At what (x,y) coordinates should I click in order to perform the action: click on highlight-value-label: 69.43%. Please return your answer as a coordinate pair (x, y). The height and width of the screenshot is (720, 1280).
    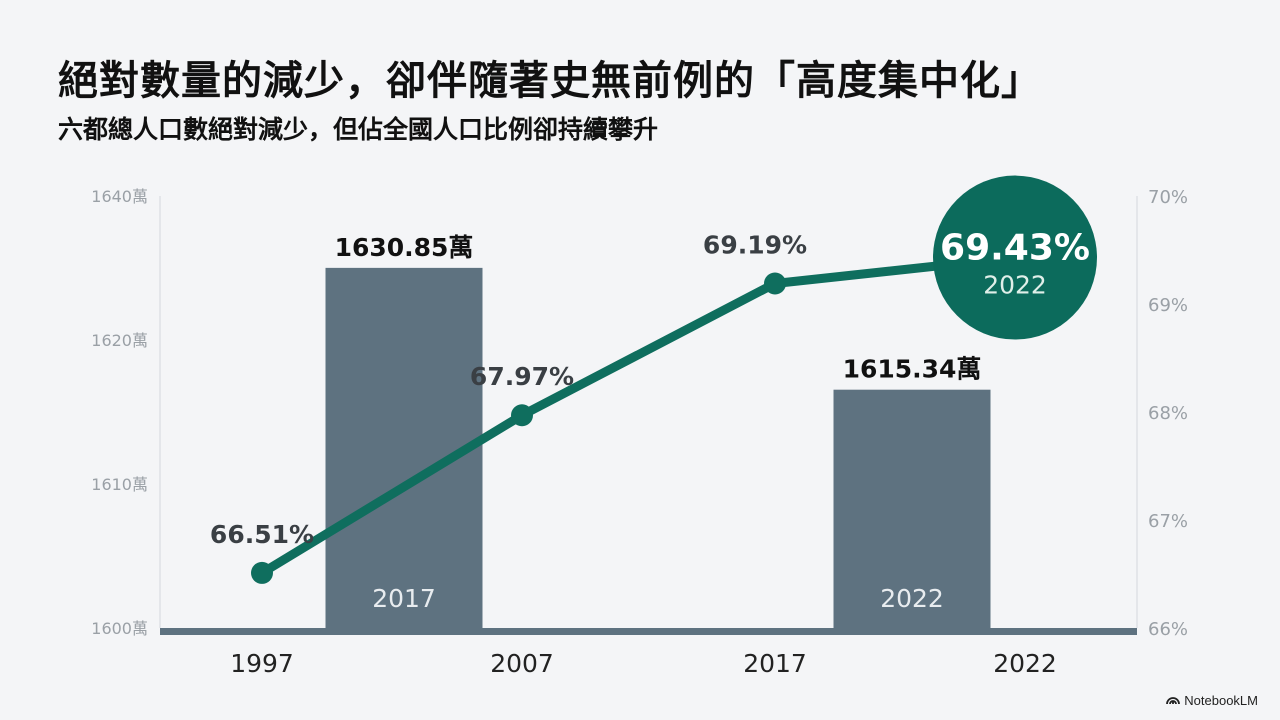
    Looking at the image, I should click on (1015, 248).